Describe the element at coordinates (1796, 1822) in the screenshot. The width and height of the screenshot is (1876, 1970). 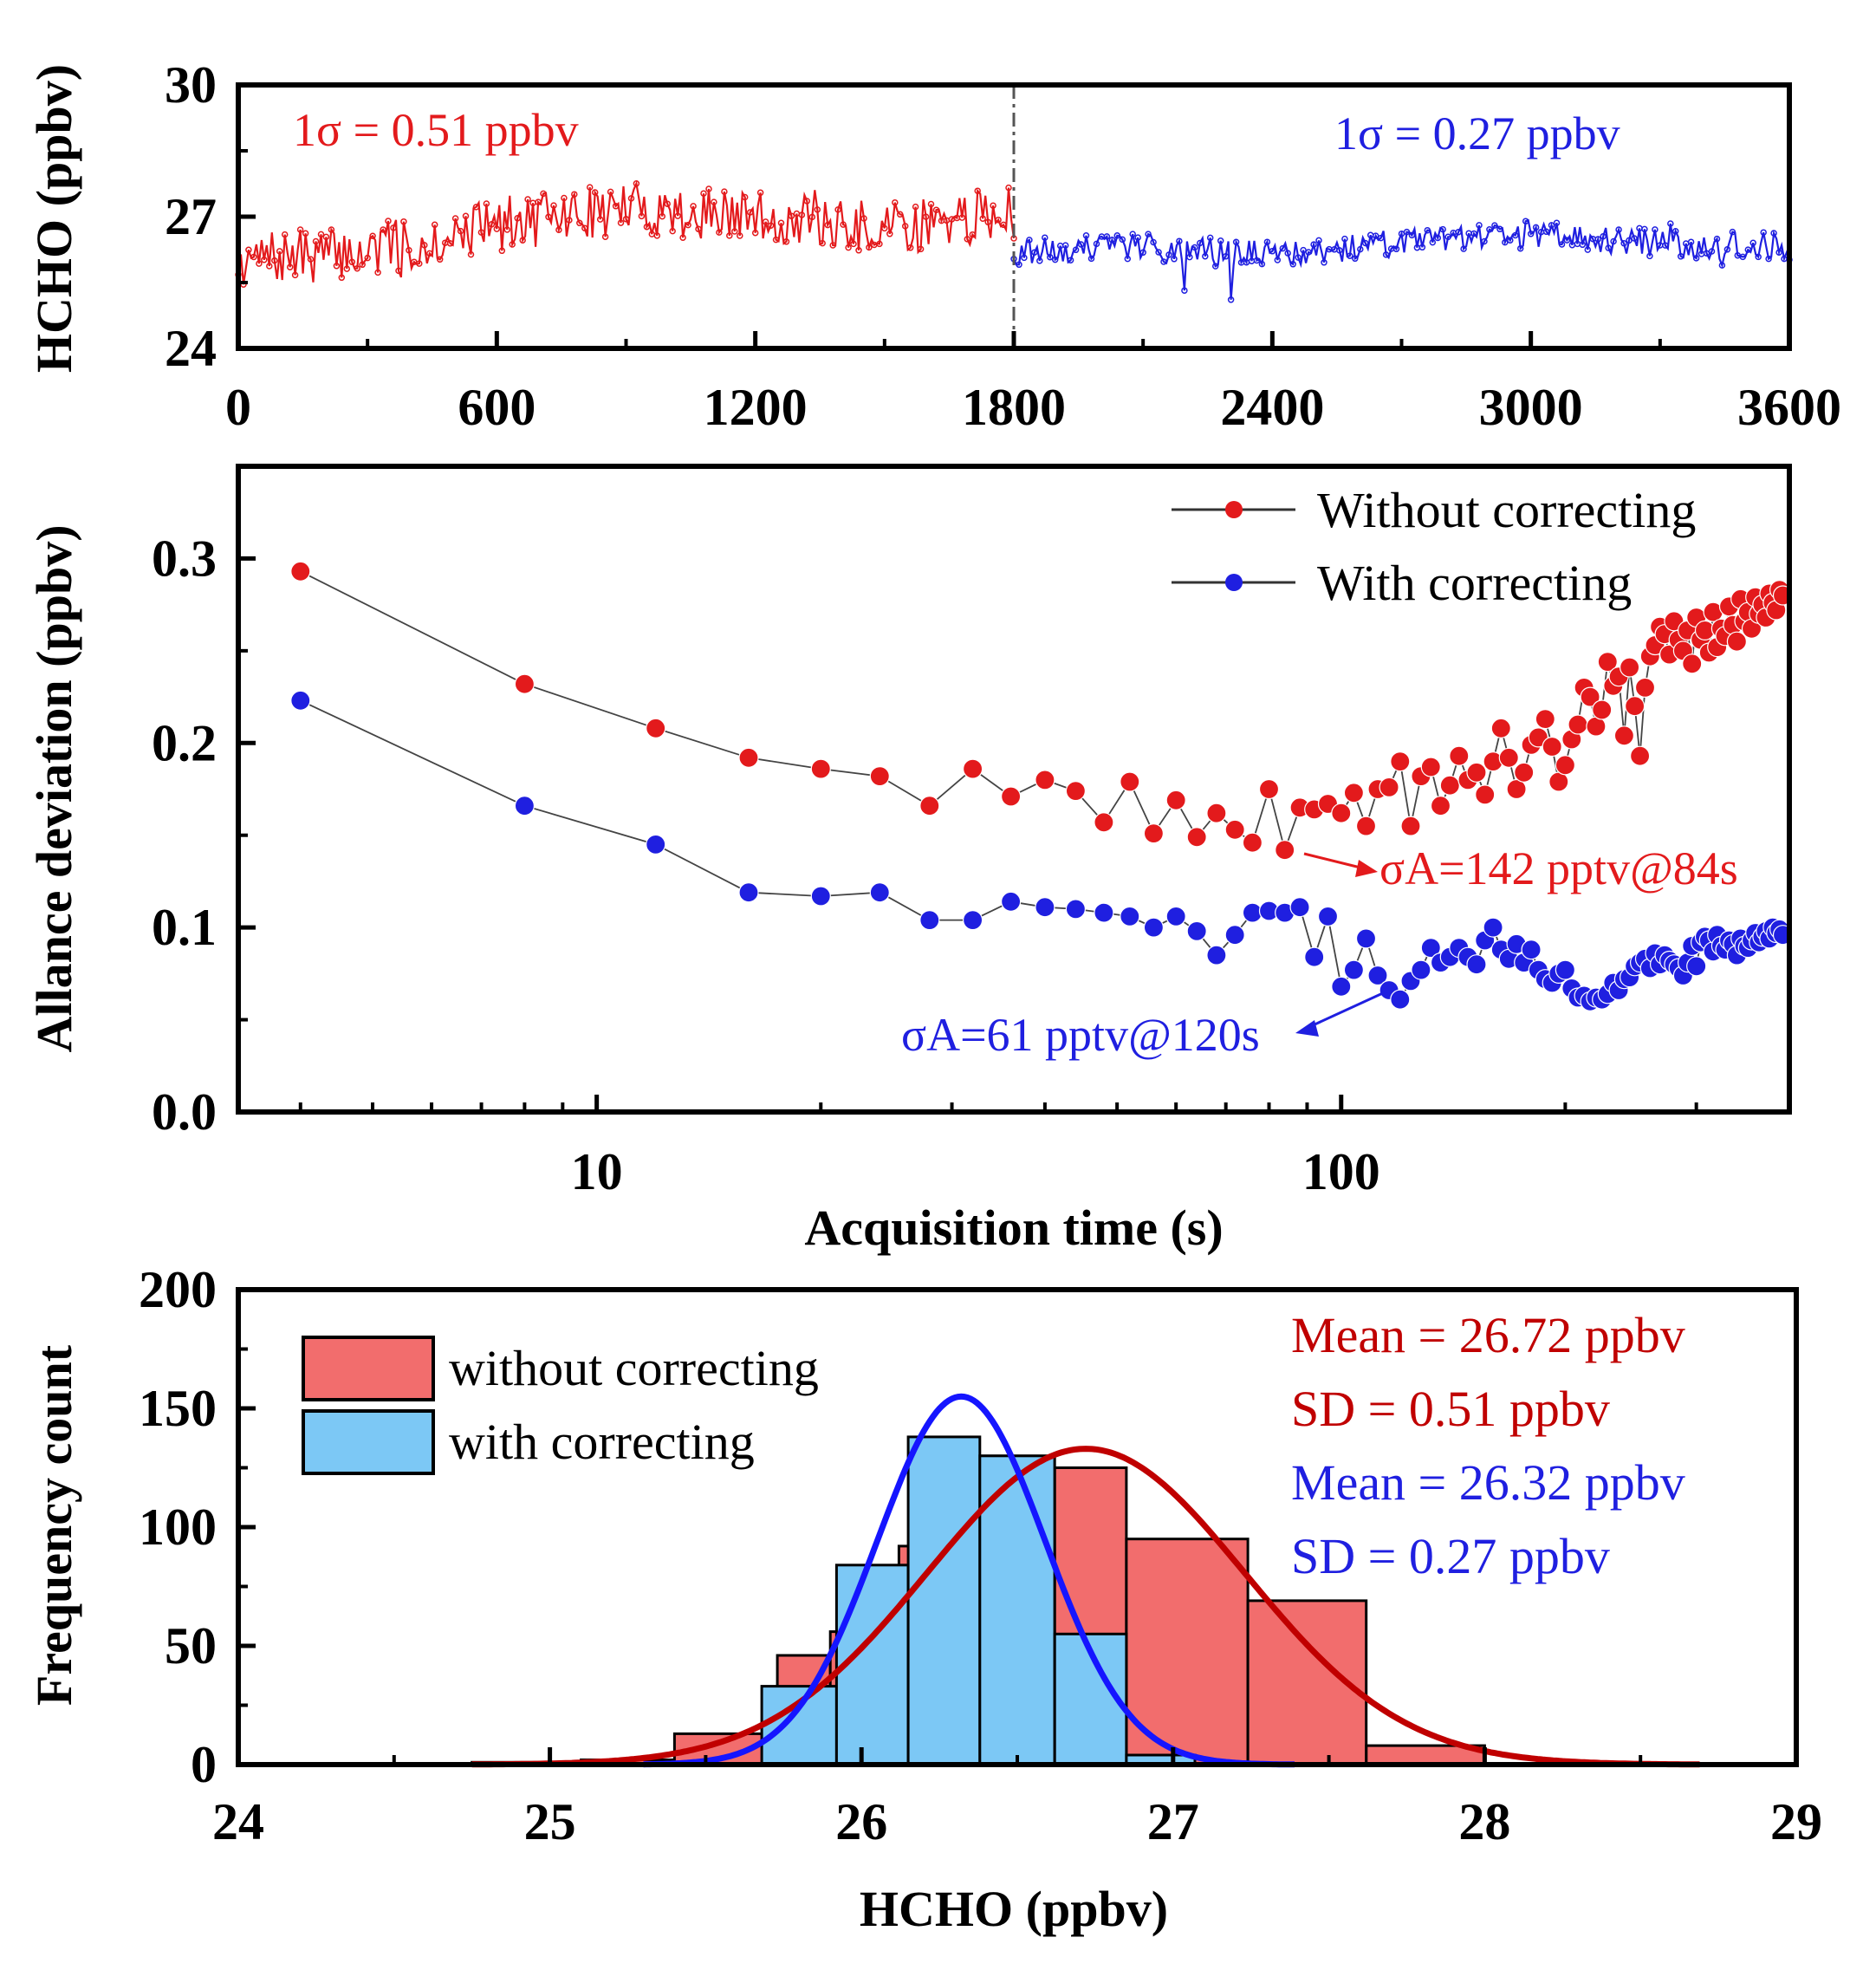
I see `histogram-xtick-label: 29` at that location.